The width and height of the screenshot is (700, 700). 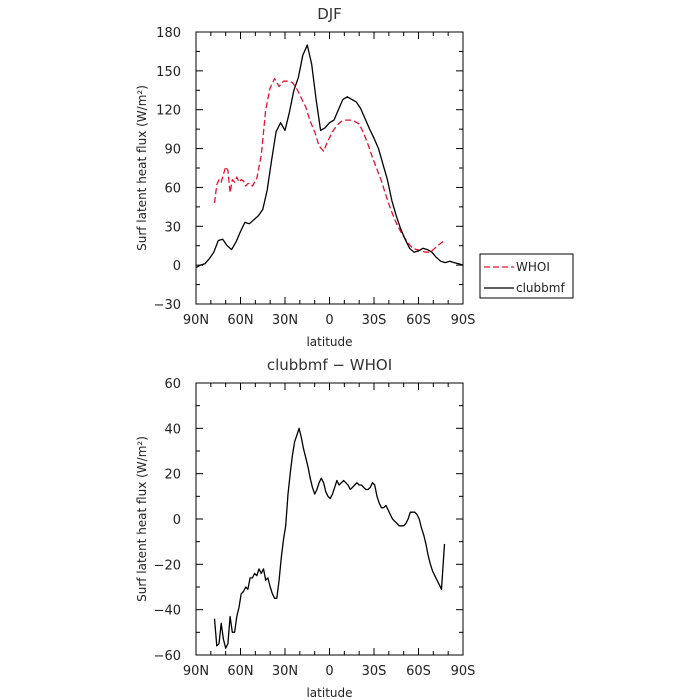 What do you see at coordinates (167, 656) in the screenshot?
I see `y-tick-label: −60` at bounding box center [167, 656].